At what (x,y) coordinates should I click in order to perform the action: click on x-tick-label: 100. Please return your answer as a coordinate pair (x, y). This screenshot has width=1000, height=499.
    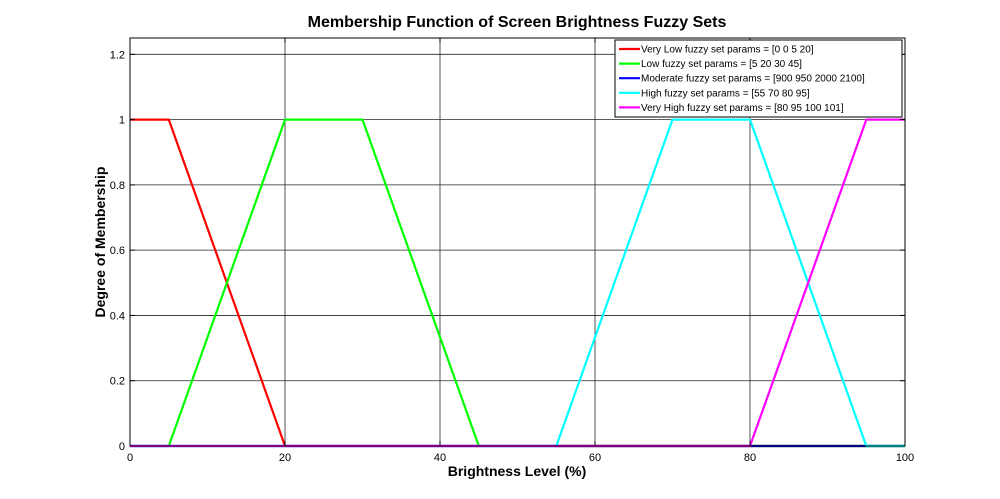
    Looking at the image, I should click on (905, 458).